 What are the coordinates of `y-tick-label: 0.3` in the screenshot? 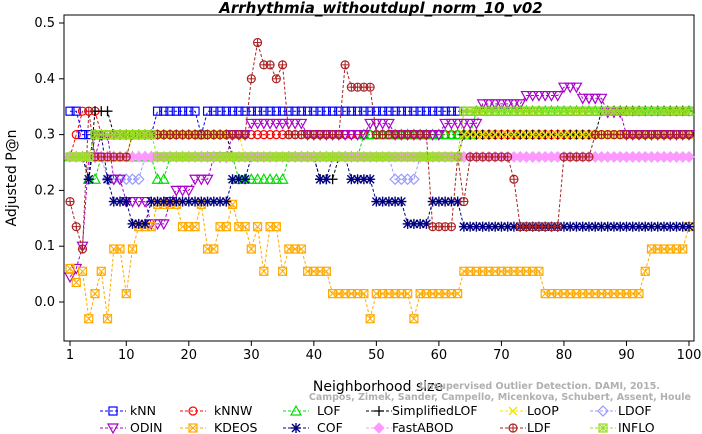 It's located at (44, 135).